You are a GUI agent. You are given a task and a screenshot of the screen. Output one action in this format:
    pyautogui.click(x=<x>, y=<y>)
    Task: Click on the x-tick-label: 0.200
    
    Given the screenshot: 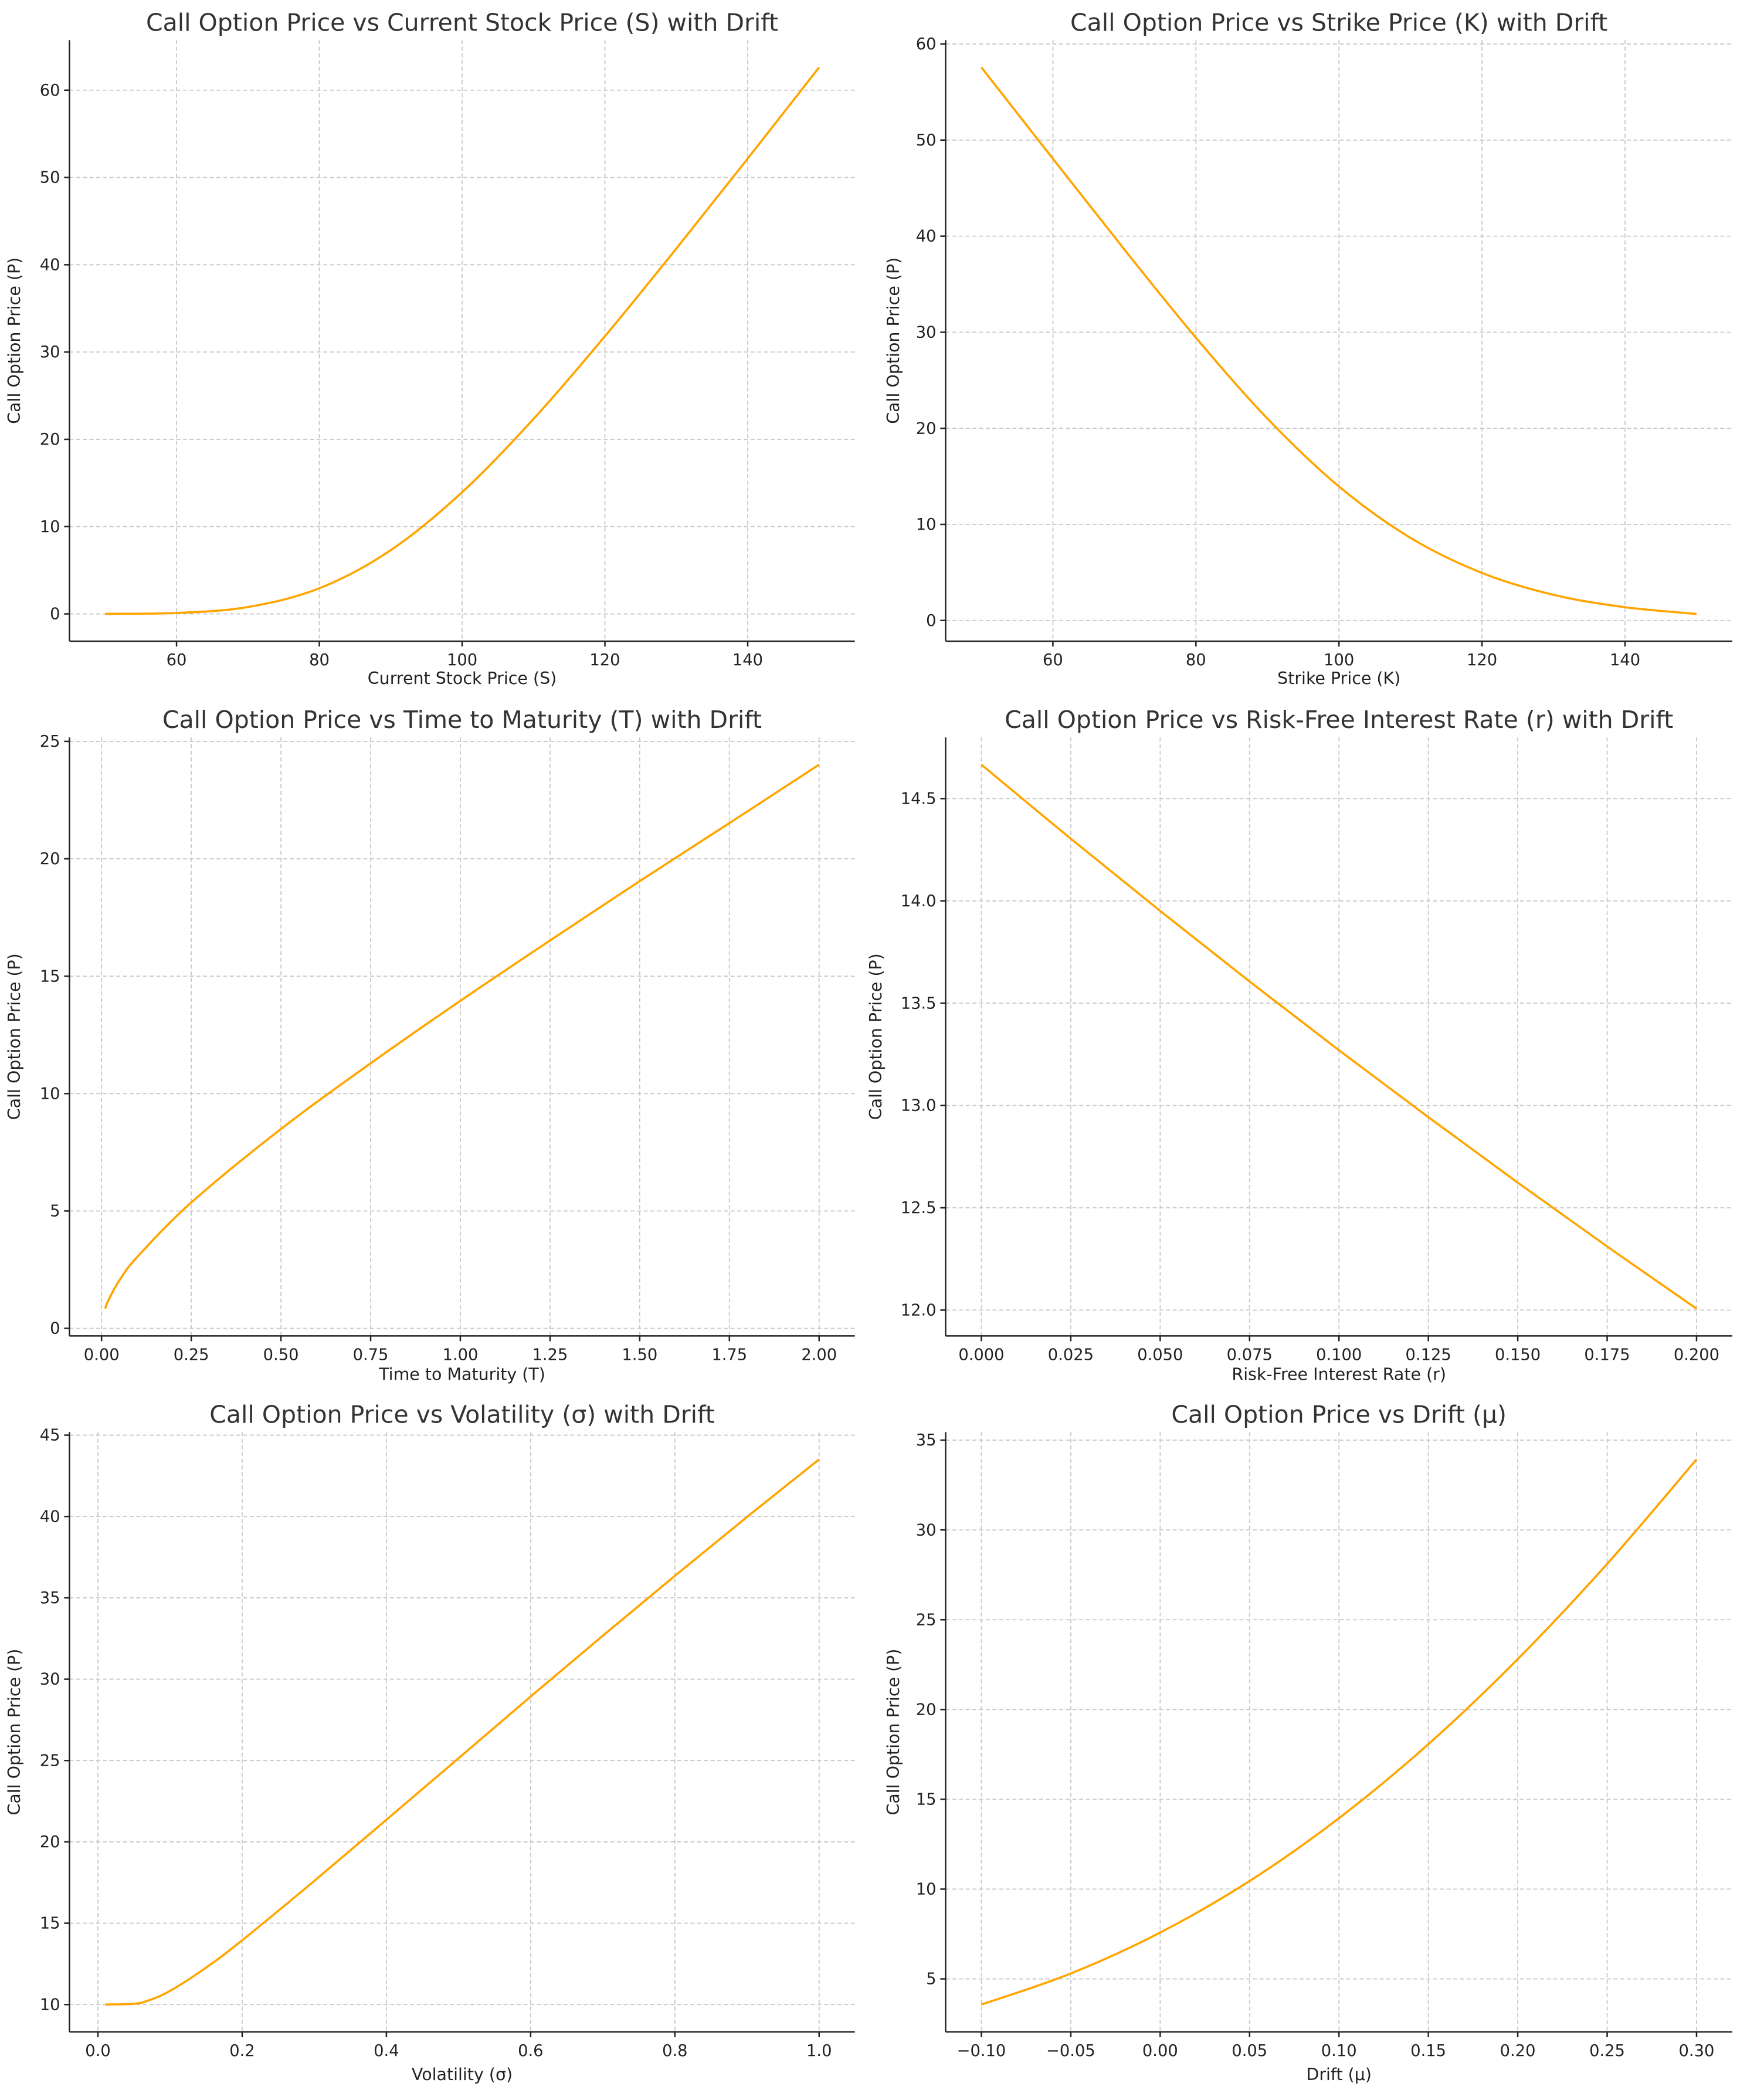 What is the action you would take?
    pyautogui.click(x=1697, y=1355)
    